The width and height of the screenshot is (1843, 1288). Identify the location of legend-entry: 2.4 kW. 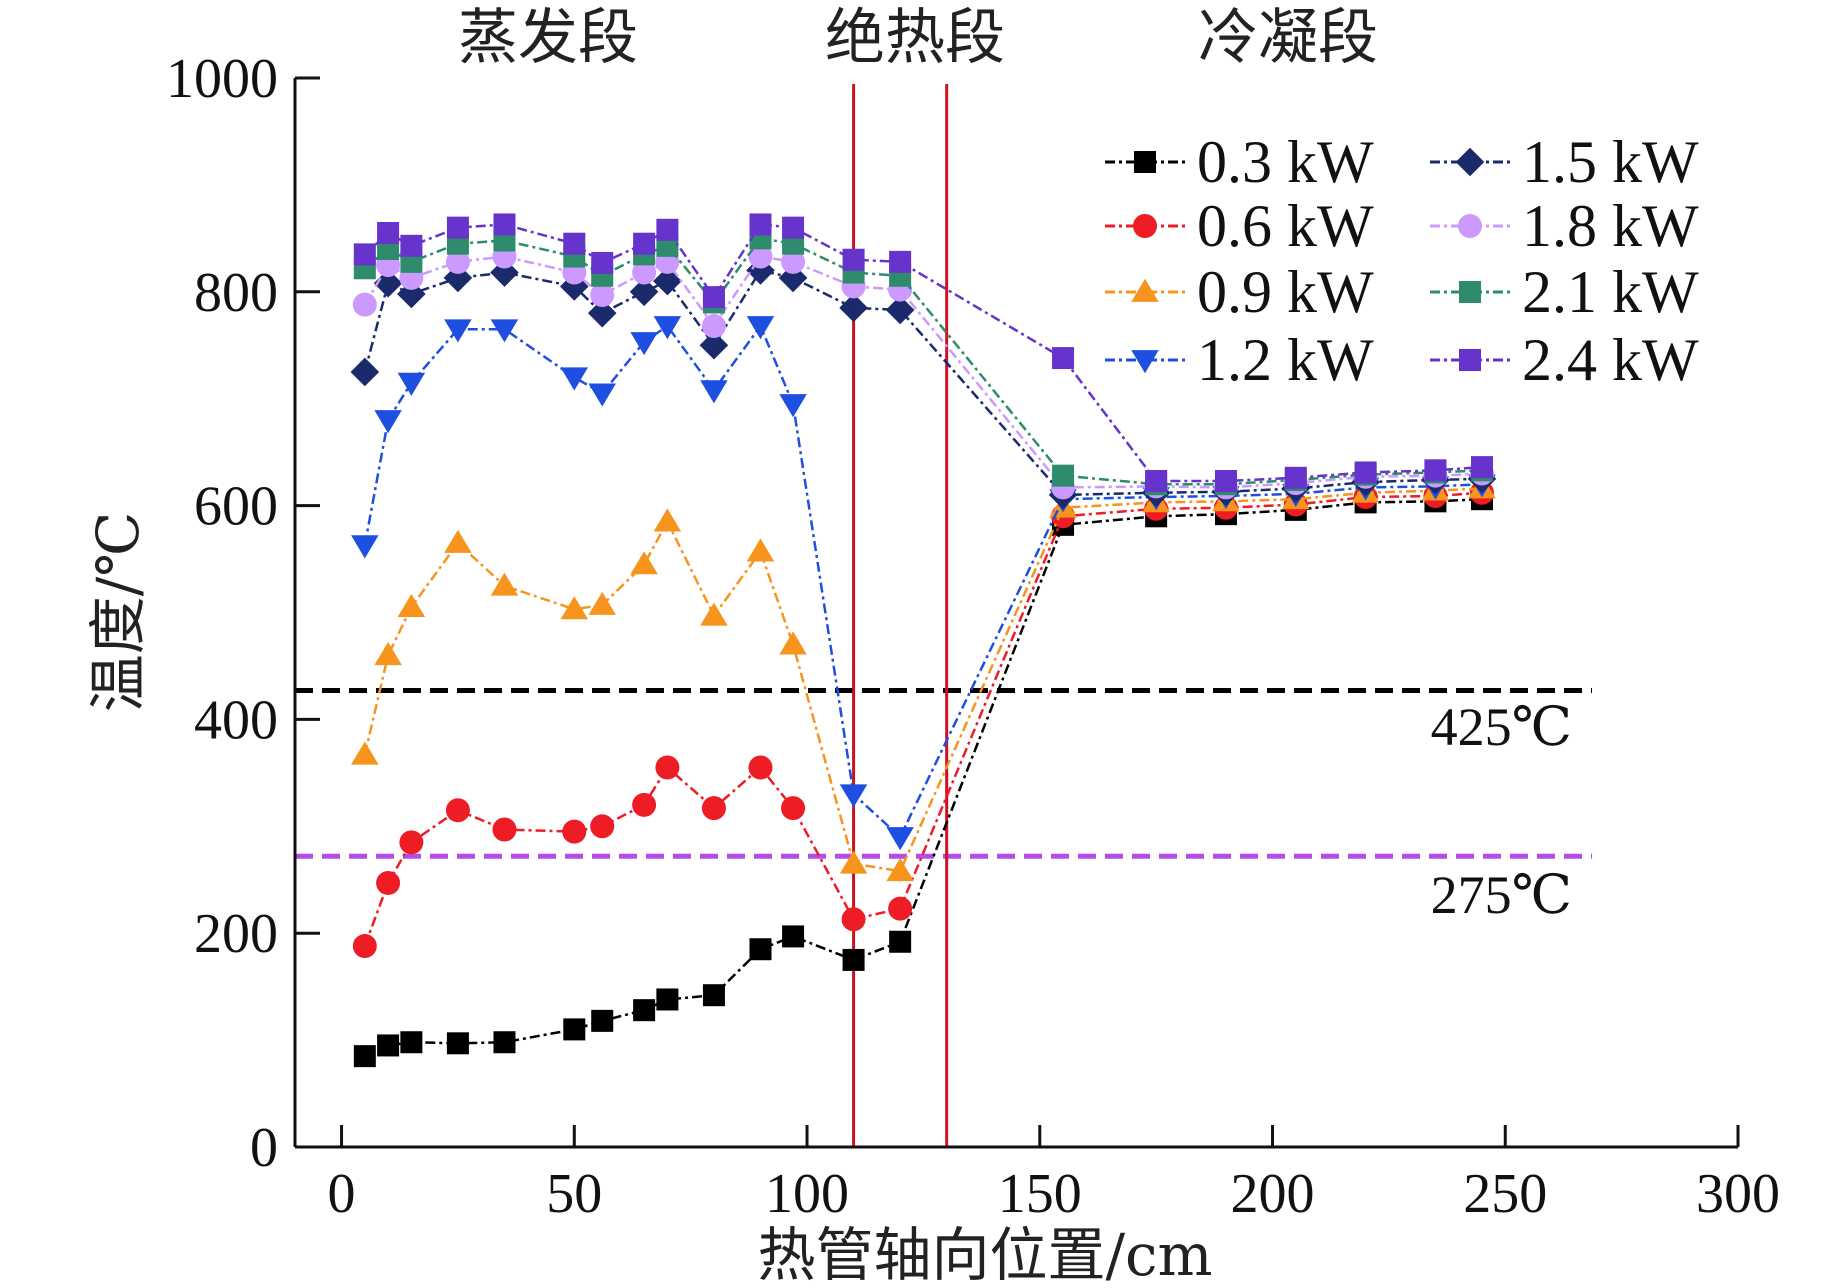
(1564, 360).